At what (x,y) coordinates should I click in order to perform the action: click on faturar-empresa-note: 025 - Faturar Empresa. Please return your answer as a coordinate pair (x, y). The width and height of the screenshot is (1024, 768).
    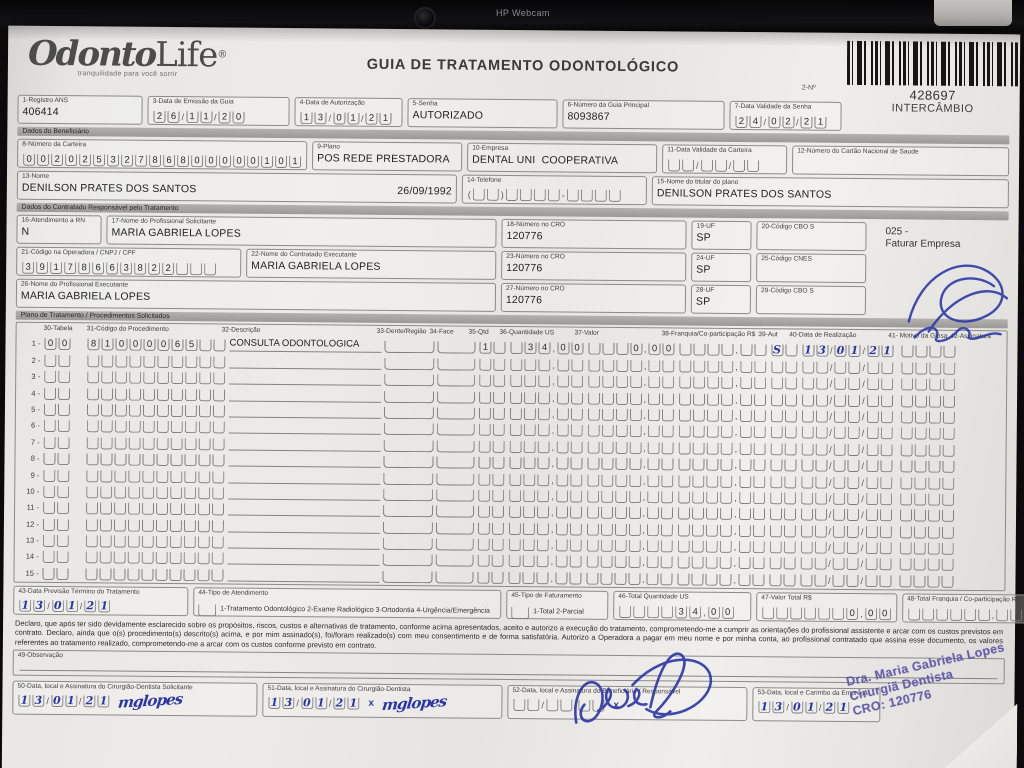
    Looking at the image, I should click on (923, 238).